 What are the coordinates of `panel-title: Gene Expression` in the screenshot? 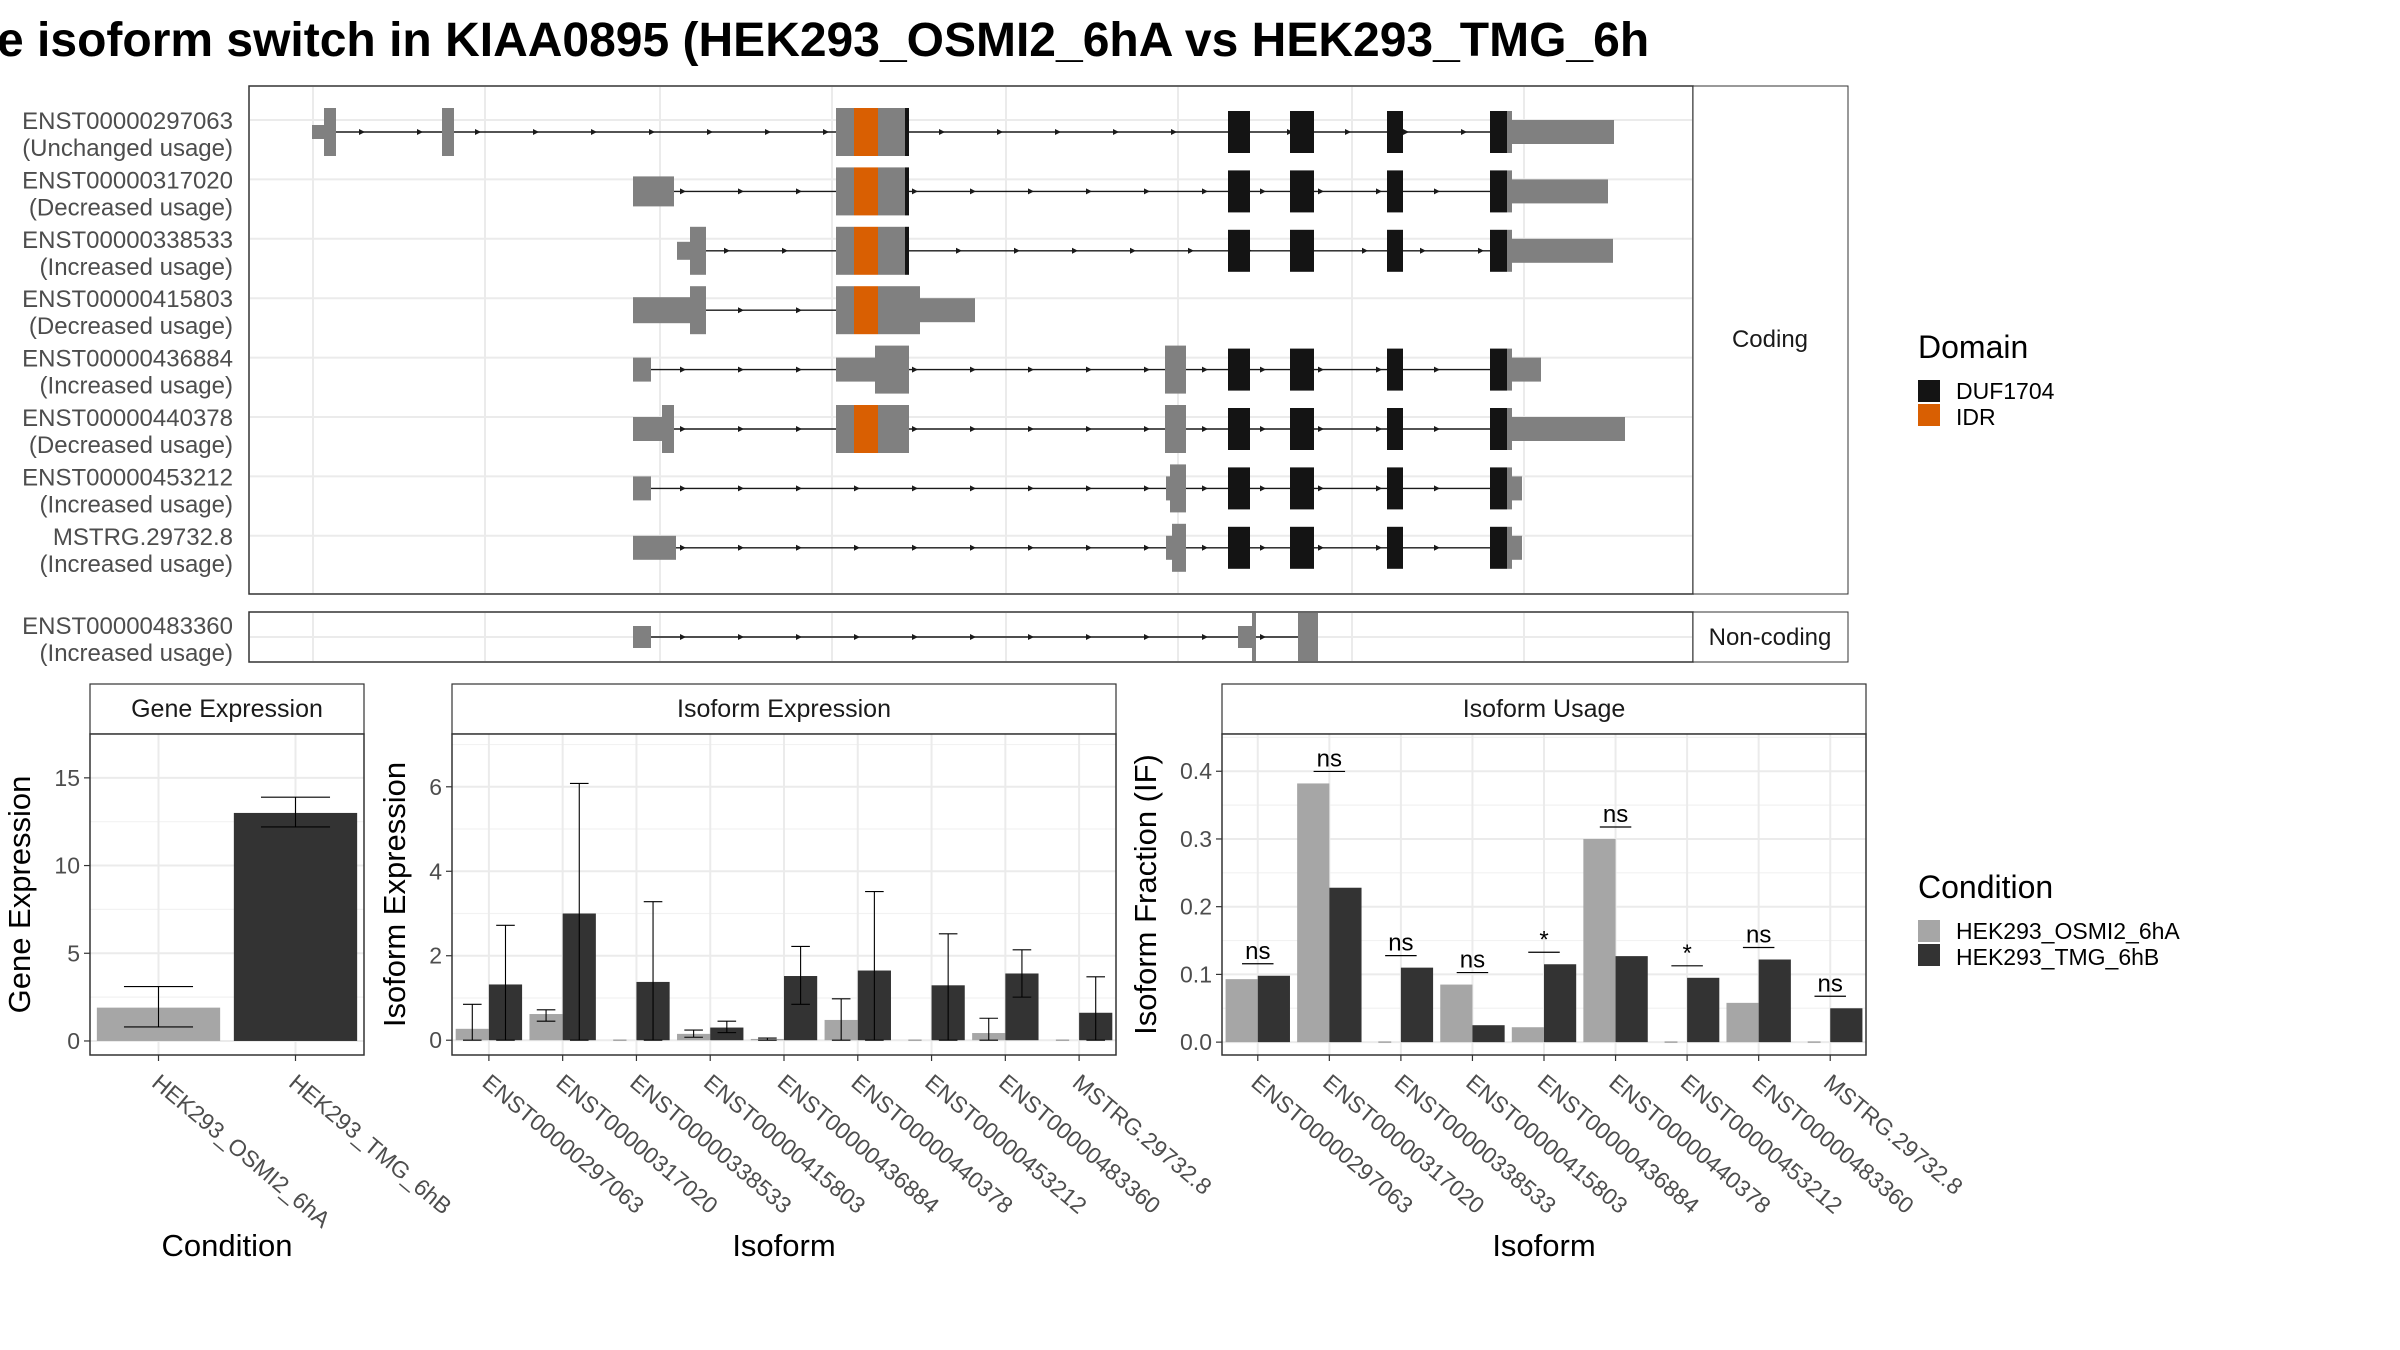 It's located at (227, 709).